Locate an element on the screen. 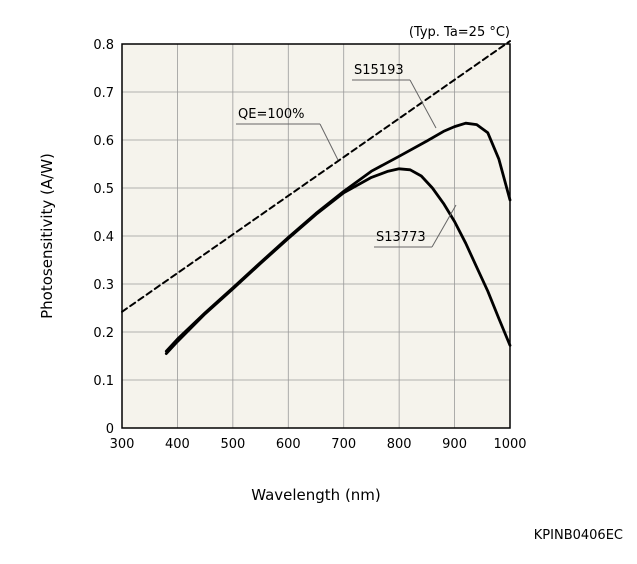  annotation-label: QE=100% is located at coordinates (271, 114).